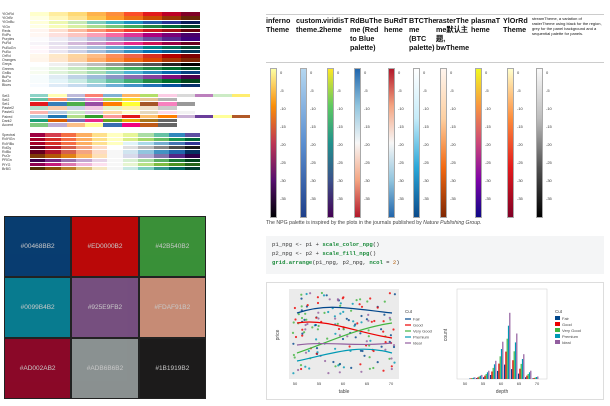  Describe the element at coordinates (426, 180) in the screenshot. I see `tick-label: -30` at that location.